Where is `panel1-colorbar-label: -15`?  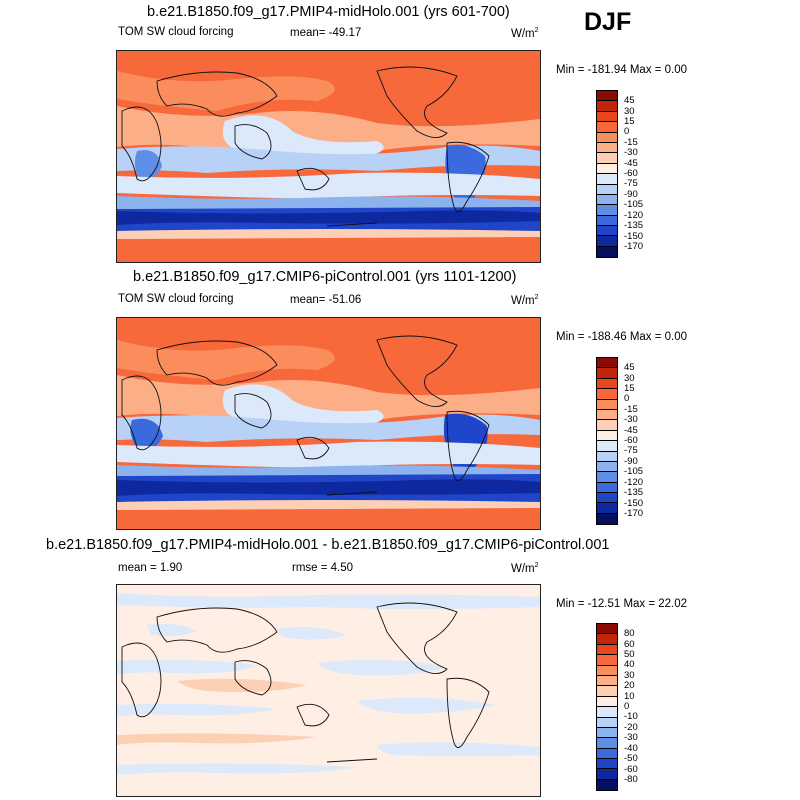
panel1-colorbar-label: -15 is located at coordinates (631, 142).